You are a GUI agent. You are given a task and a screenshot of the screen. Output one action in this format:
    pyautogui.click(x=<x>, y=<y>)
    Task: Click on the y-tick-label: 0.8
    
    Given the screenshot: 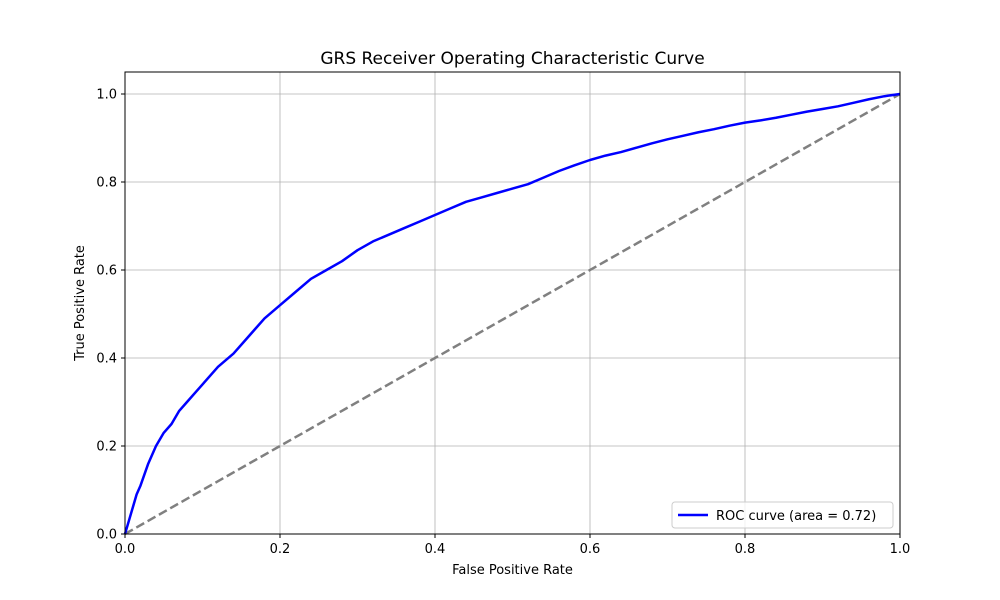 What is the action you would take?
    pyautogui.click(x=106, y=183)
    